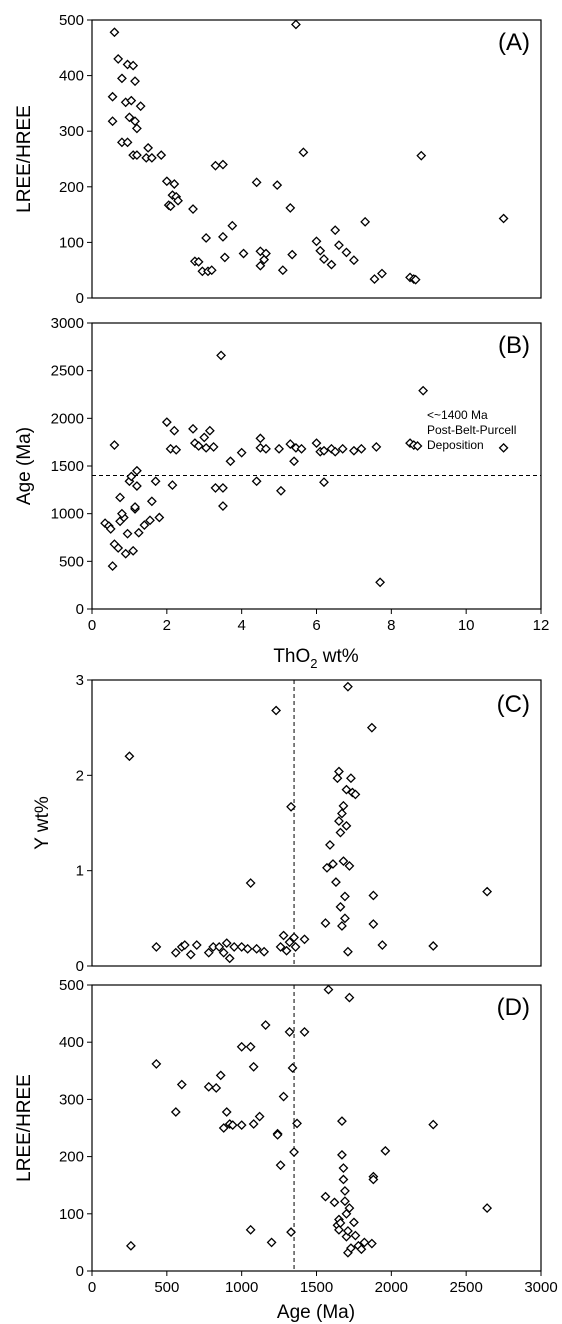 This screenshot has width=562, height=1324. What do you see at coordinates (166, 1287) in the screenshot?
I see `panel-d-x-tick-label: 500` at bounding box center [166, 1287].